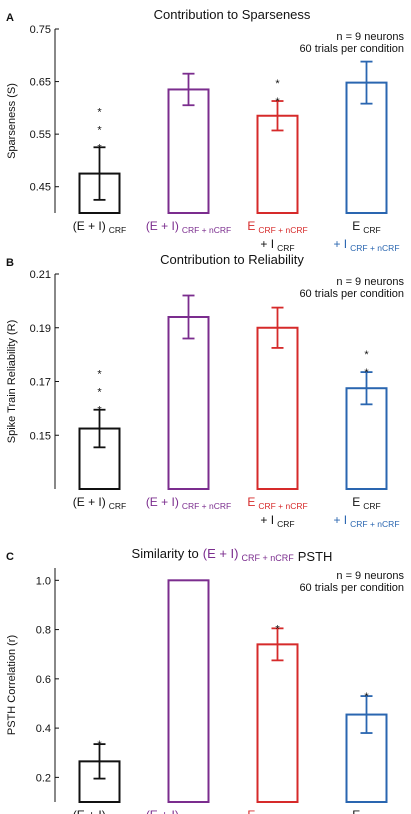 Image resolution: width=411 pixels, height=814 pixels. What do you see at coordinates (165, 553) in the screenshot?
I see `label-text: Similarity to` at bounding box center [165, 553].